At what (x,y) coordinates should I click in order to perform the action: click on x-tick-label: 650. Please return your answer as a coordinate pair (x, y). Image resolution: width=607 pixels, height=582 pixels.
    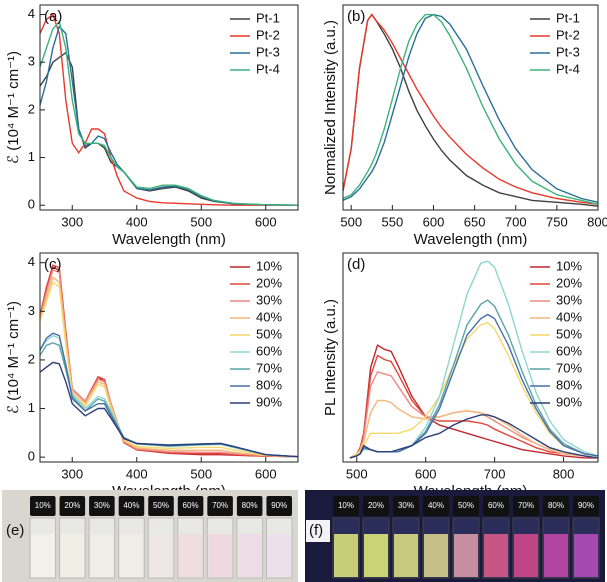
    Looking at the image, I should click on (475, 221).